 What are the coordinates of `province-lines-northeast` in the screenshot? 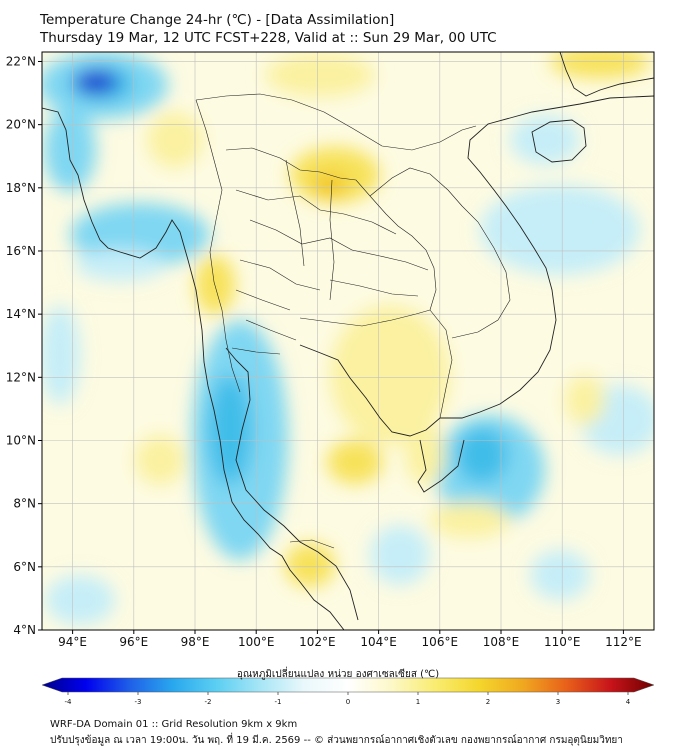 It's located at (379, 255).